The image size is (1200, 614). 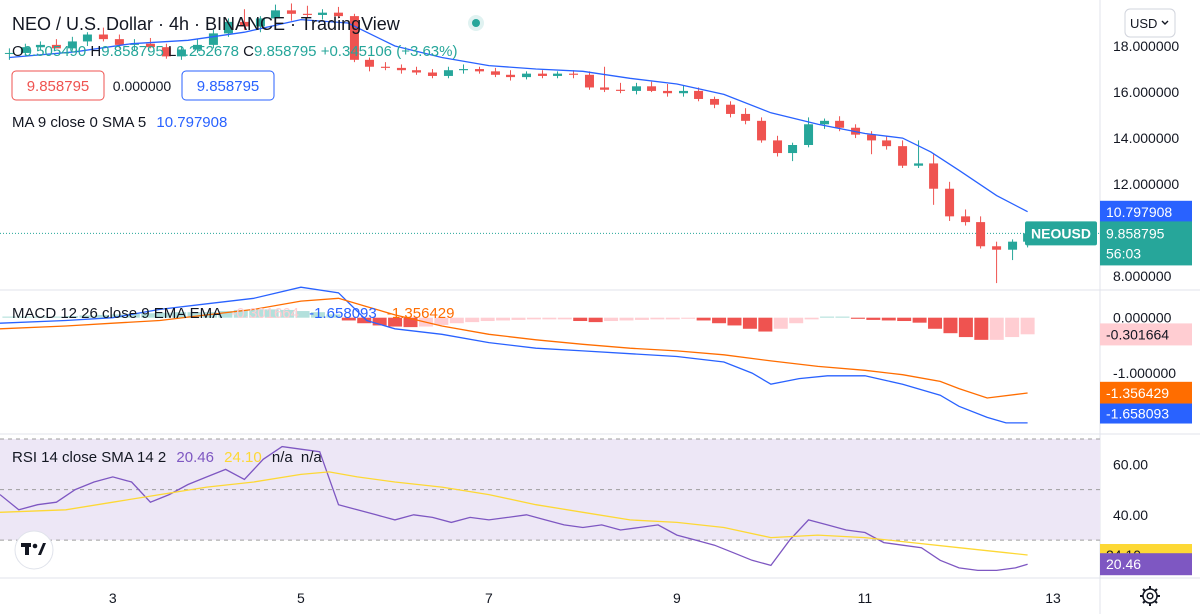 I want to click on tradingview-logo-icon, so click(x=34, y=550).